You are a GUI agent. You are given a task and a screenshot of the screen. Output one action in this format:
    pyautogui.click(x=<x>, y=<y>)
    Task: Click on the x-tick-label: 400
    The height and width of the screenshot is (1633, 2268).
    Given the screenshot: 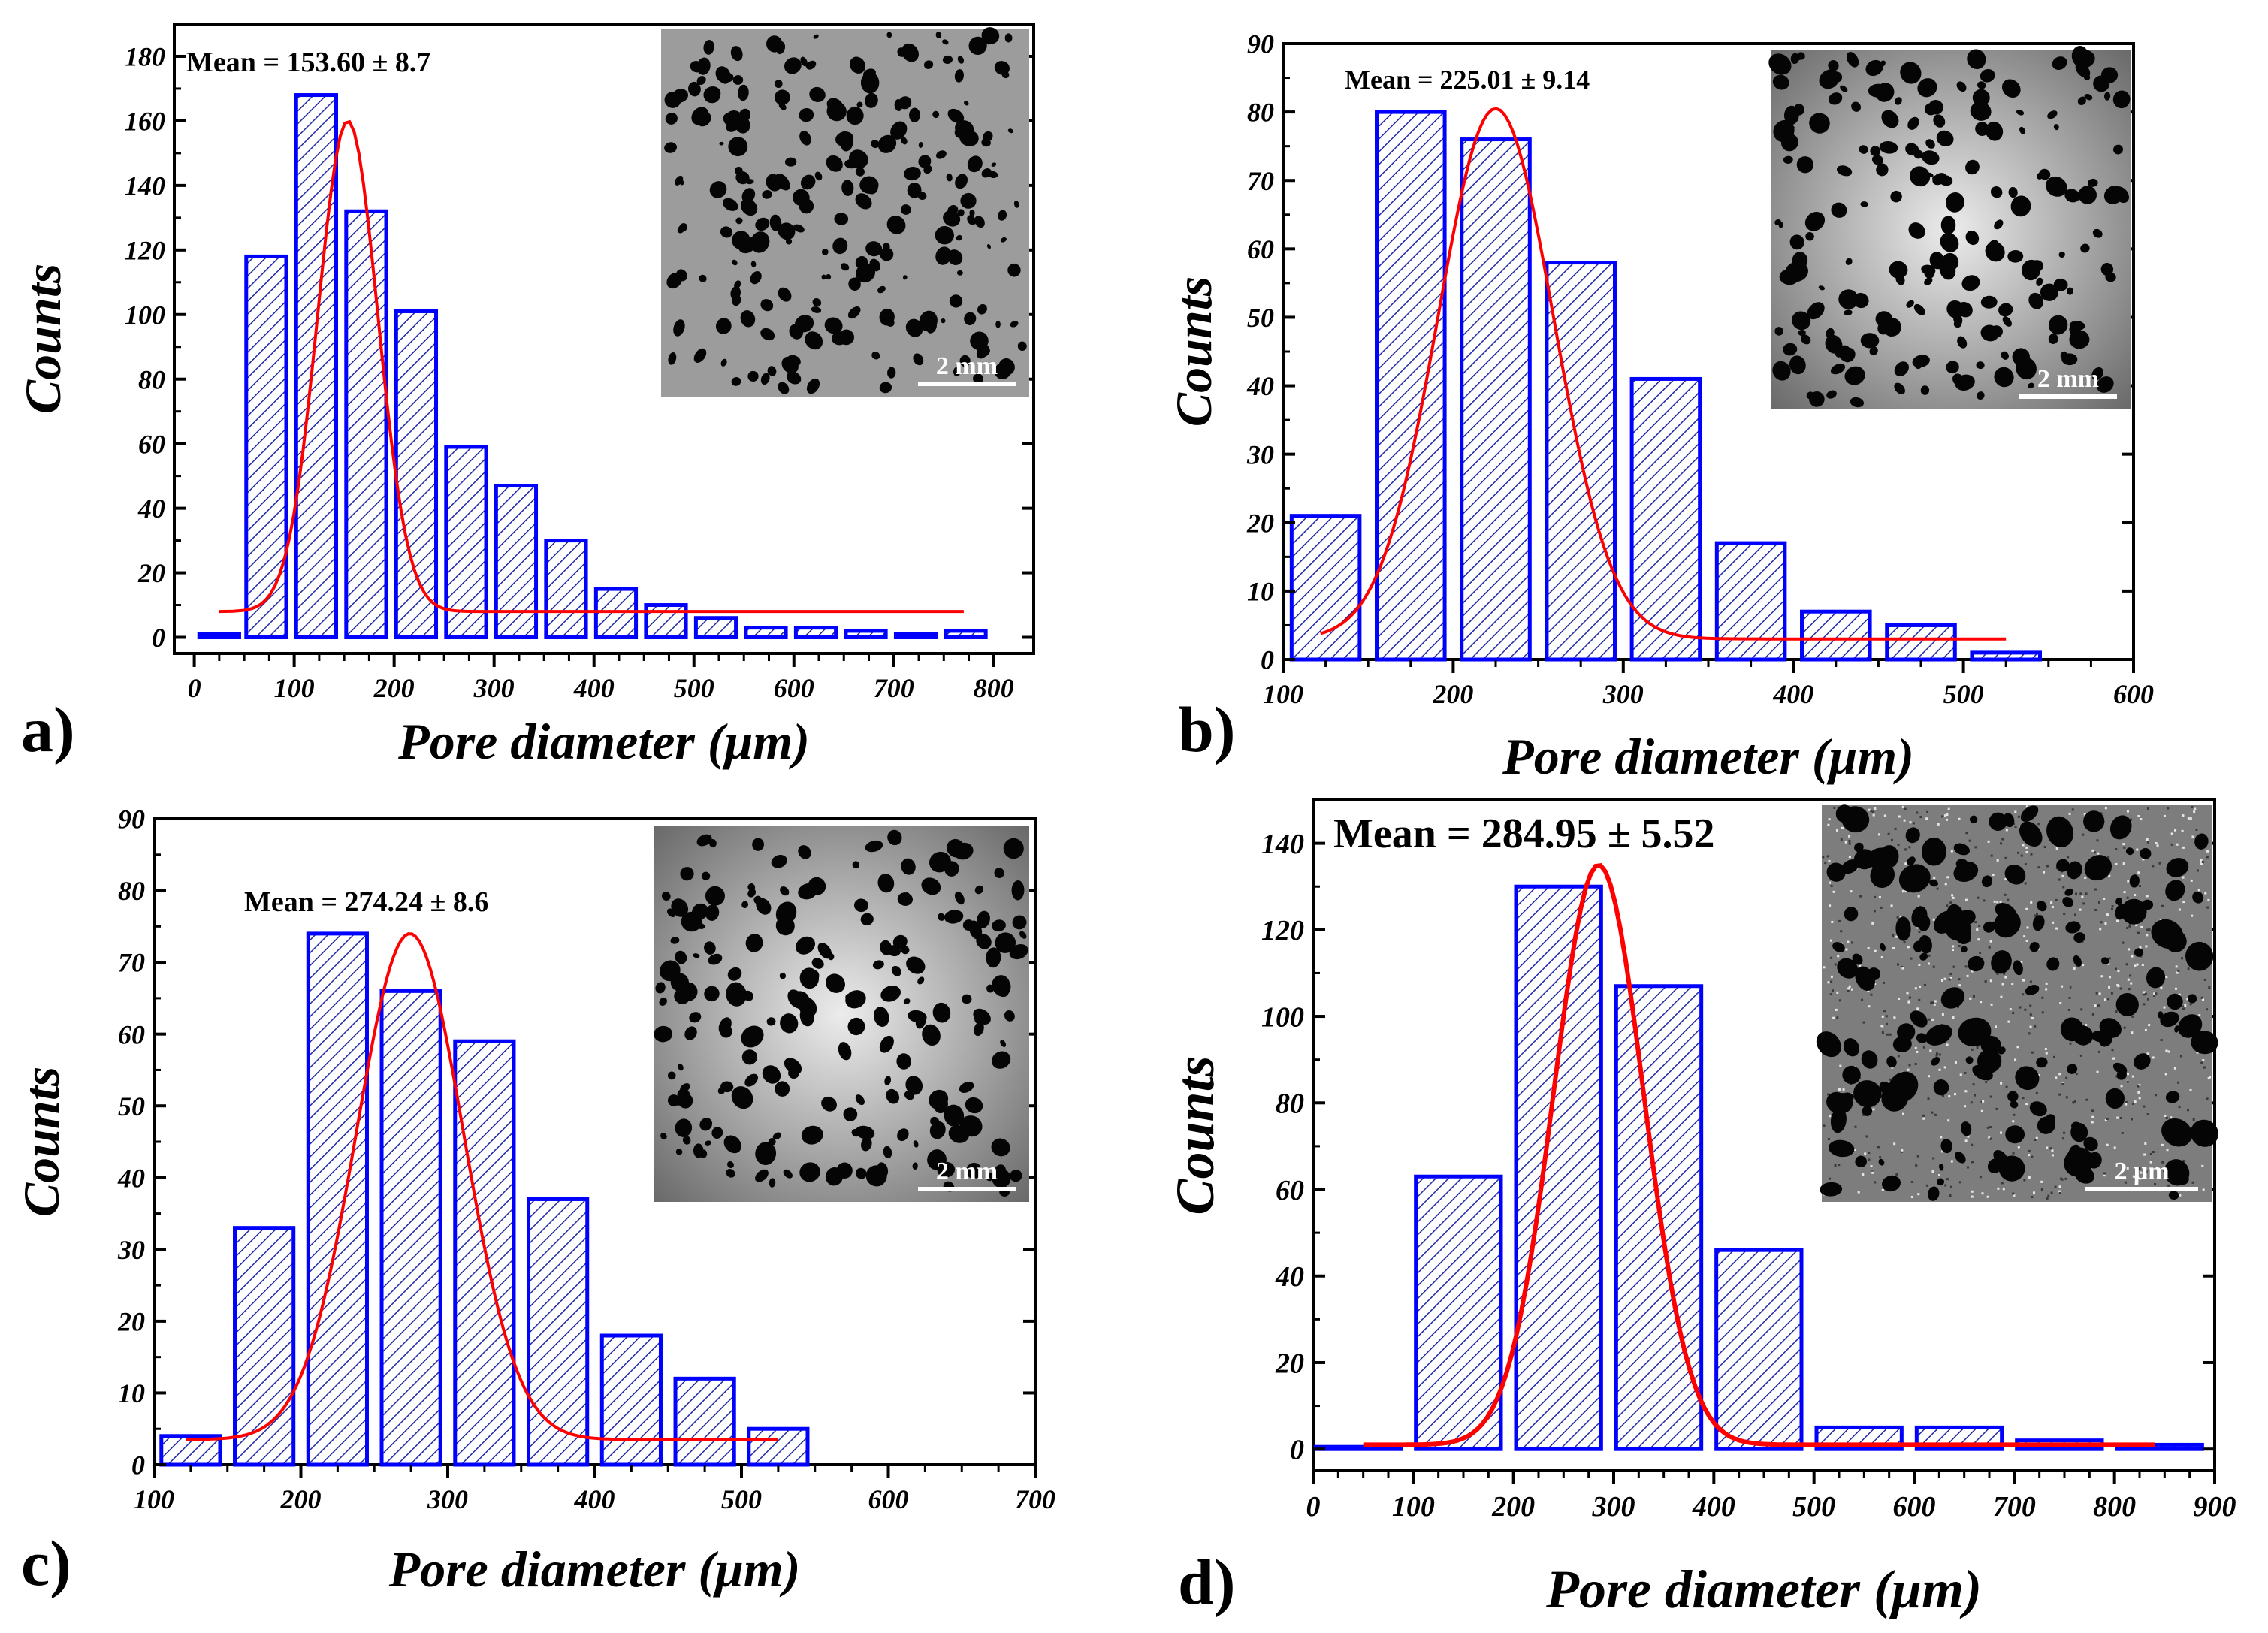 What is the action you would take?
    pyautogui.click(x=1793, y=694)
    